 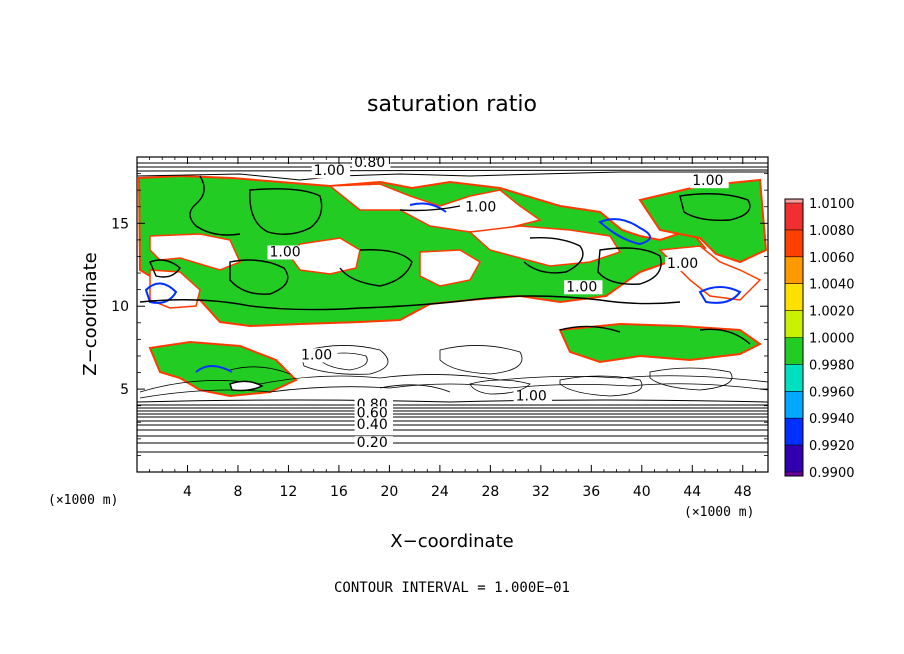 I want to click on colorbar-label: 1.0000, so click(x=832, y=339).